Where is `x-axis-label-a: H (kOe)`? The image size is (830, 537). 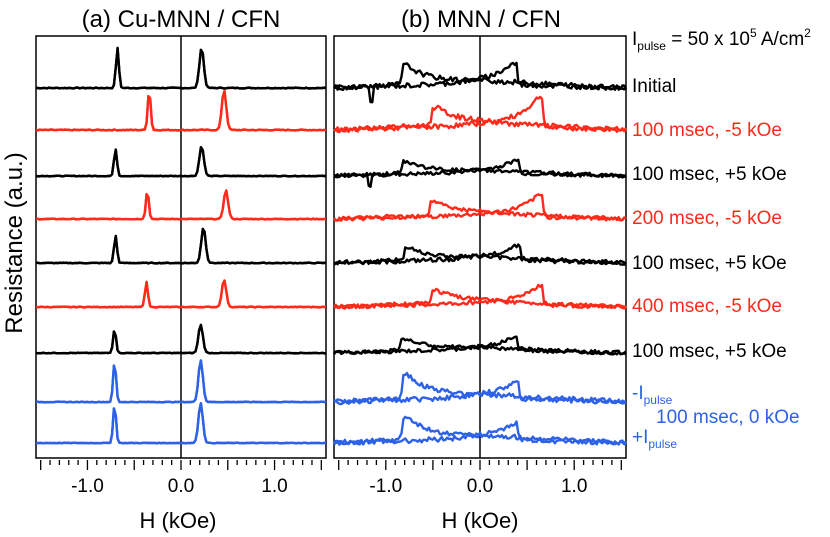
x-axis-label-a: H (kOe) is located at coordinates (178, 520).